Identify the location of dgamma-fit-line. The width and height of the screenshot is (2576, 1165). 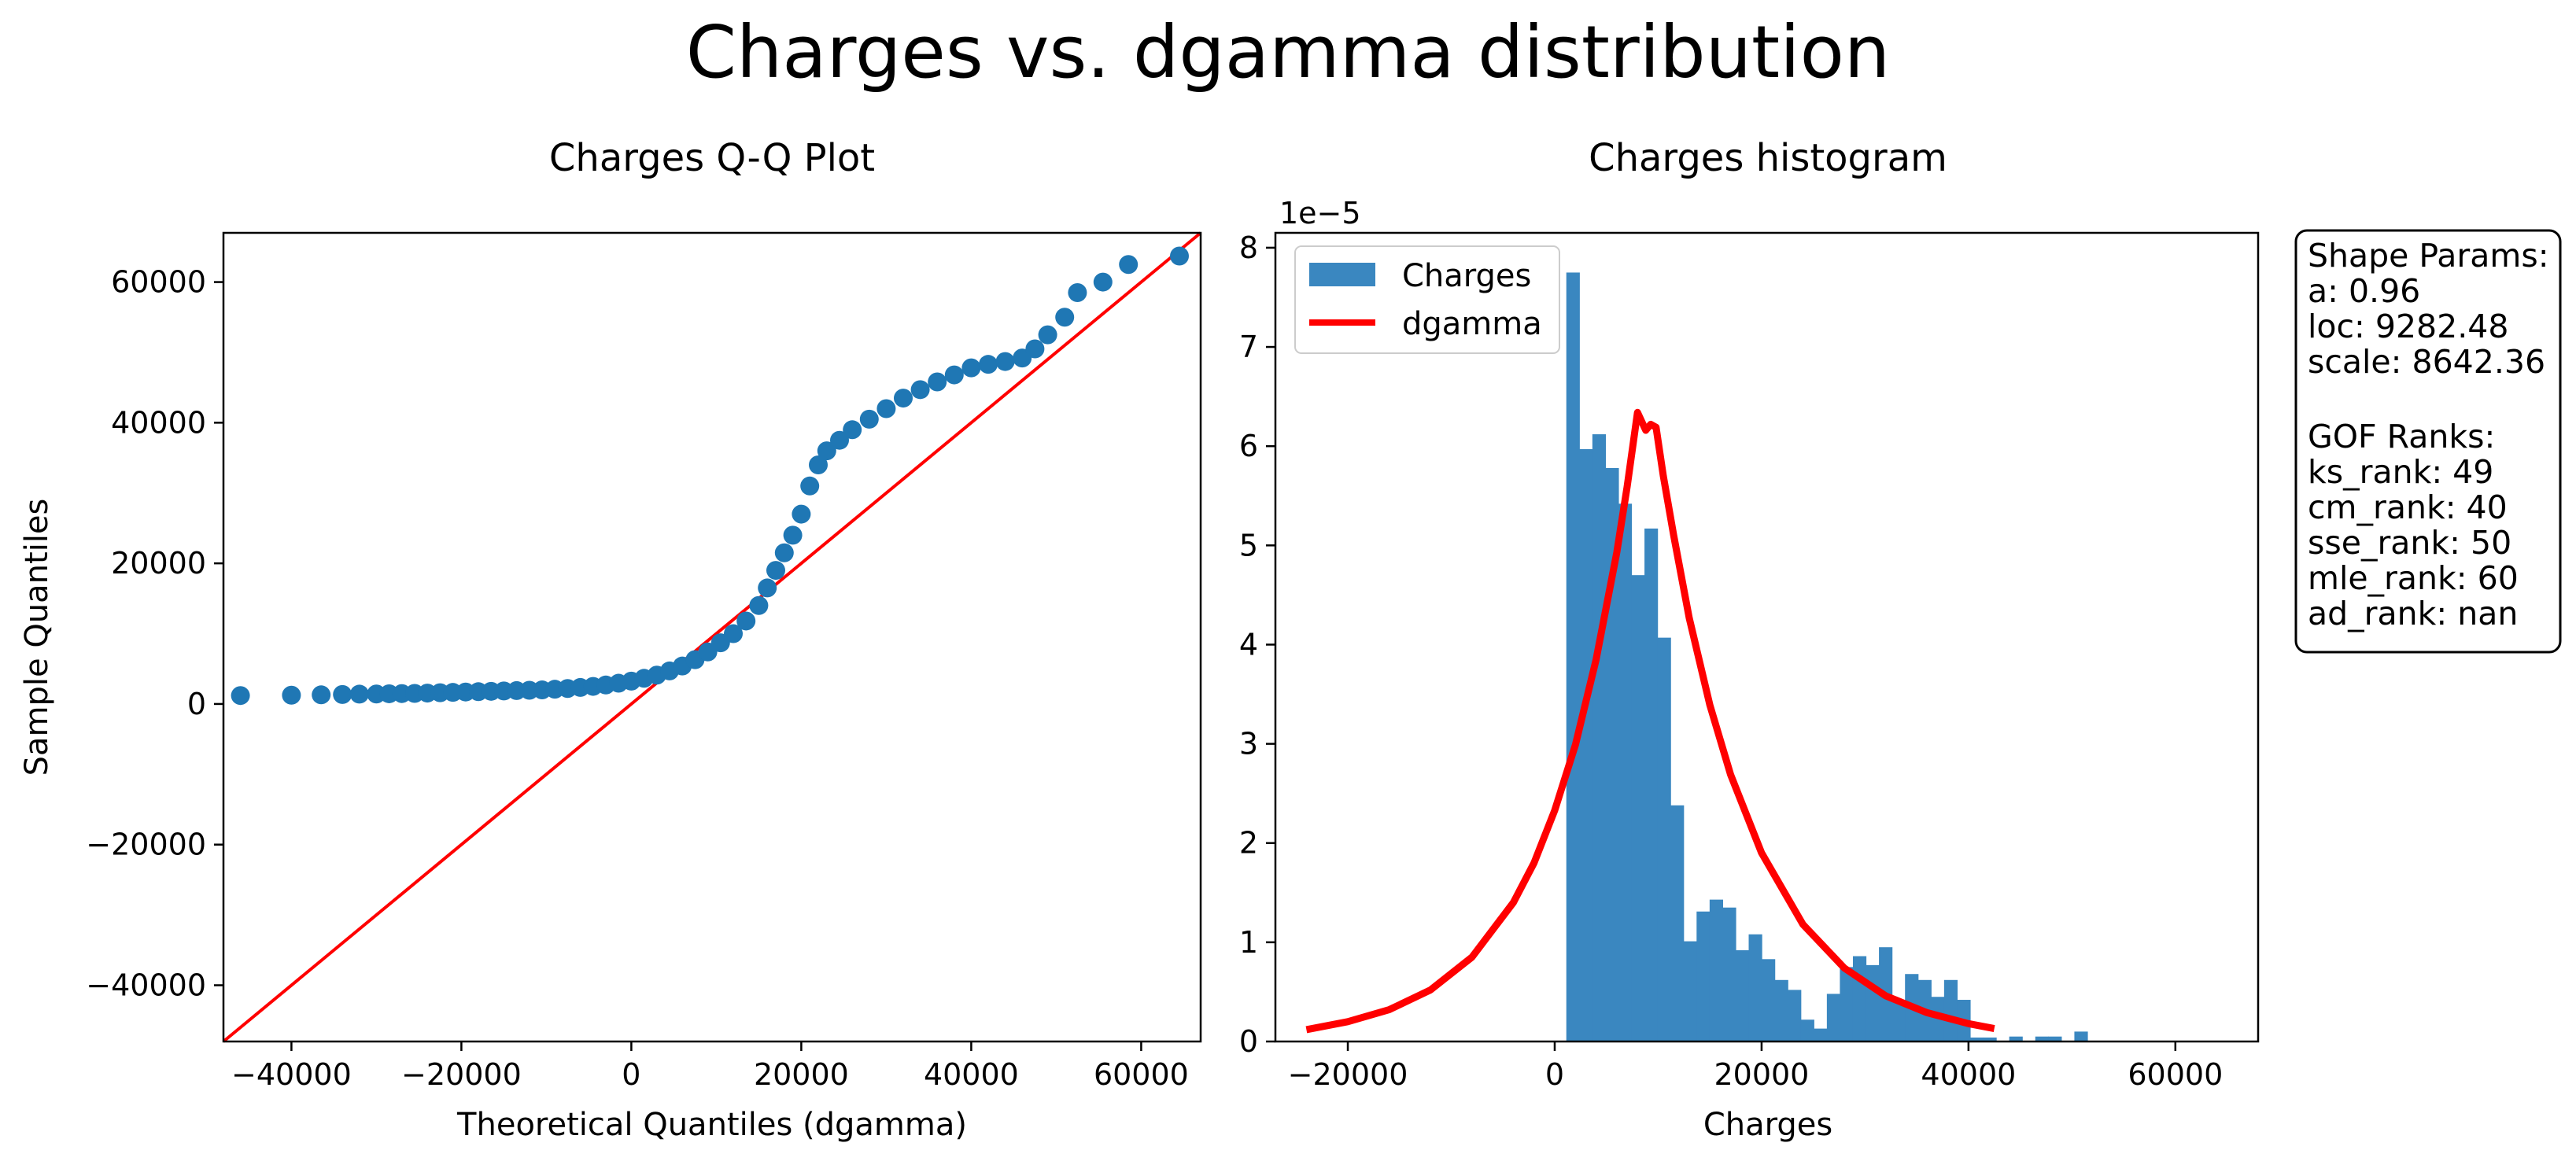
(1650, 721).